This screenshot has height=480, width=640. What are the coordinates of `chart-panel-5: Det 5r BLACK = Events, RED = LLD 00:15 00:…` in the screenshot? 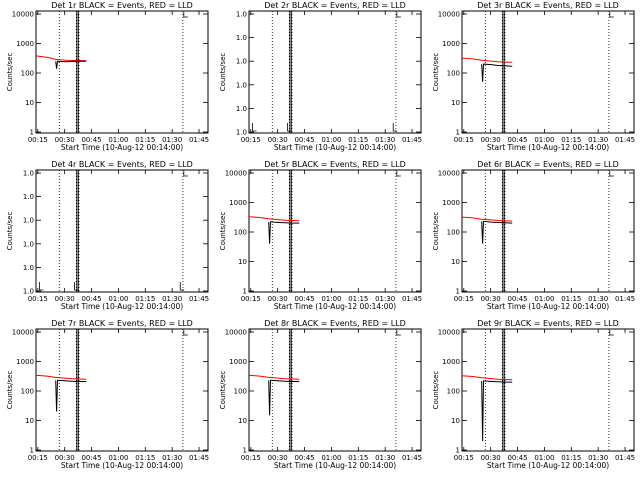 It's located at (320, 235).